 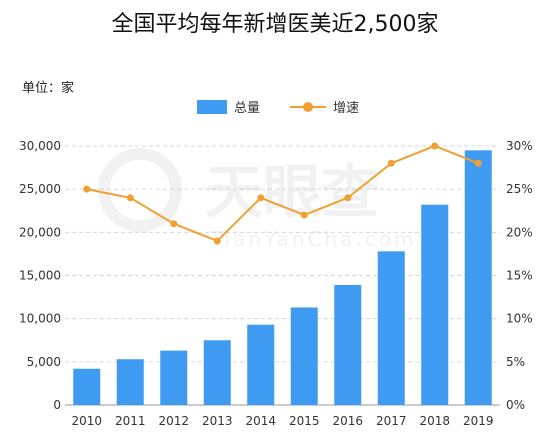 What do you see at coordinates (260, 421) in the screenshot?
I see `x-tick-label: 2014` at bounding box center [260, 421].